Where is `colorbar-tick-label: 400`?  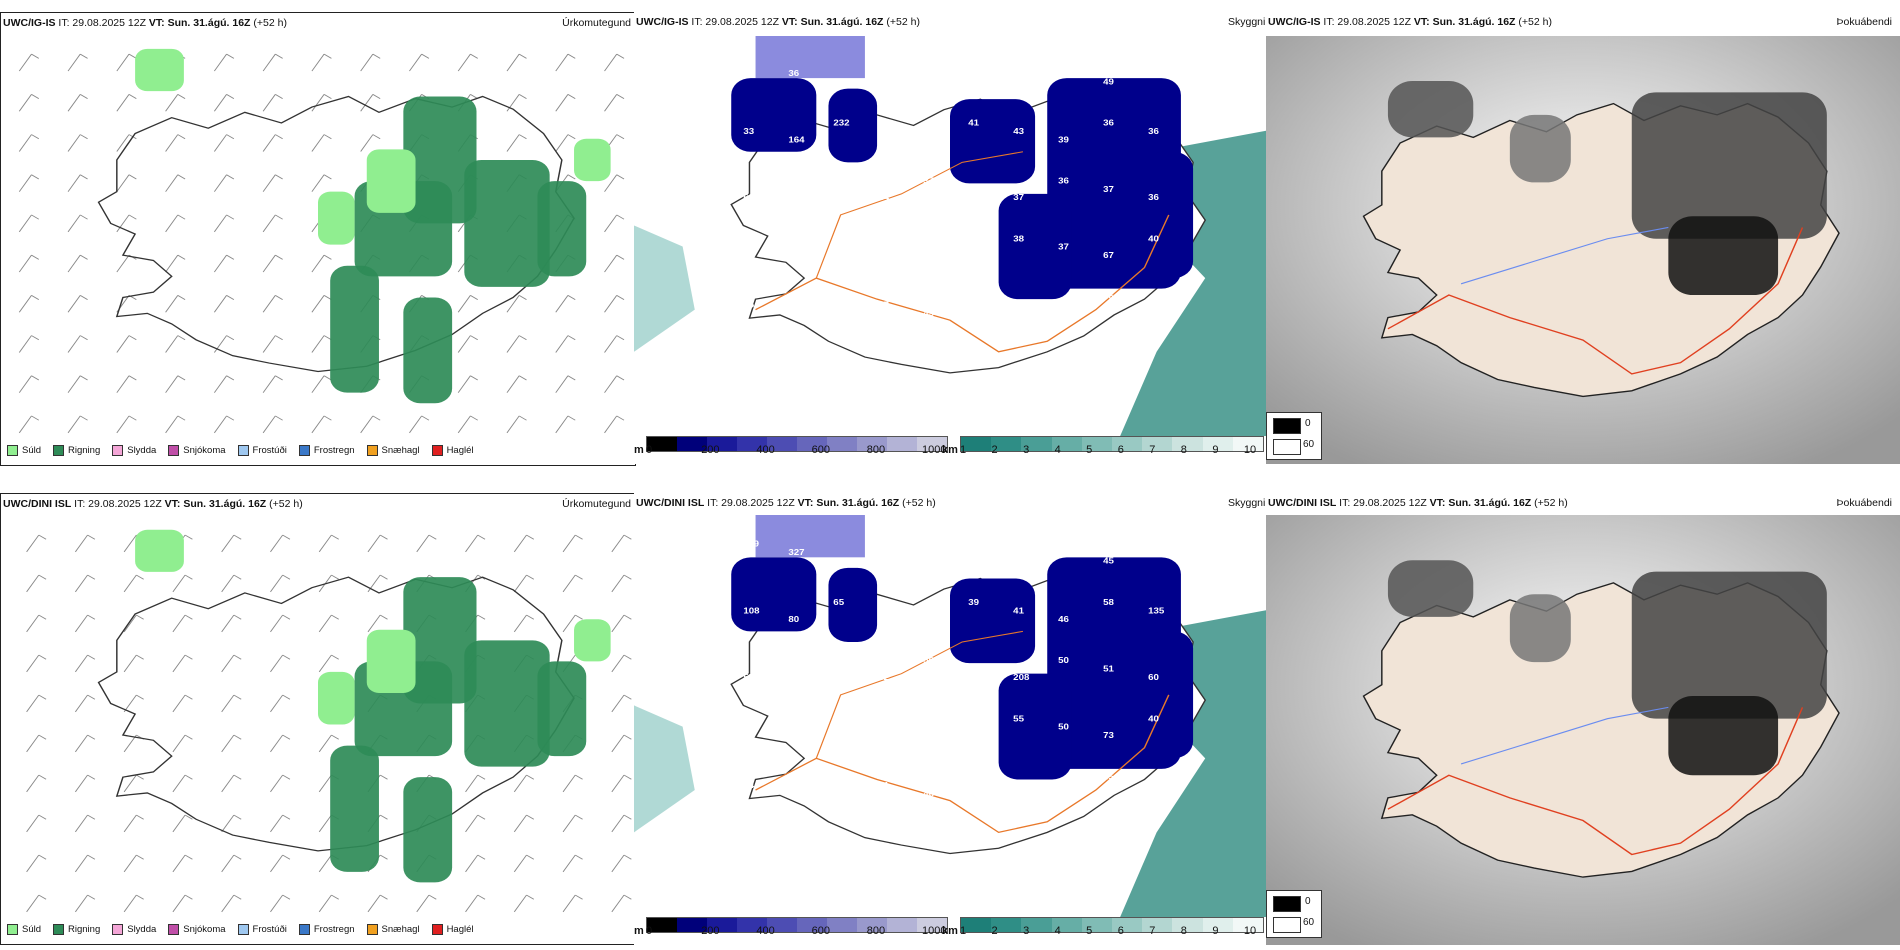 colorbar-tick-label: 400 is located at coordinates (765, 931).